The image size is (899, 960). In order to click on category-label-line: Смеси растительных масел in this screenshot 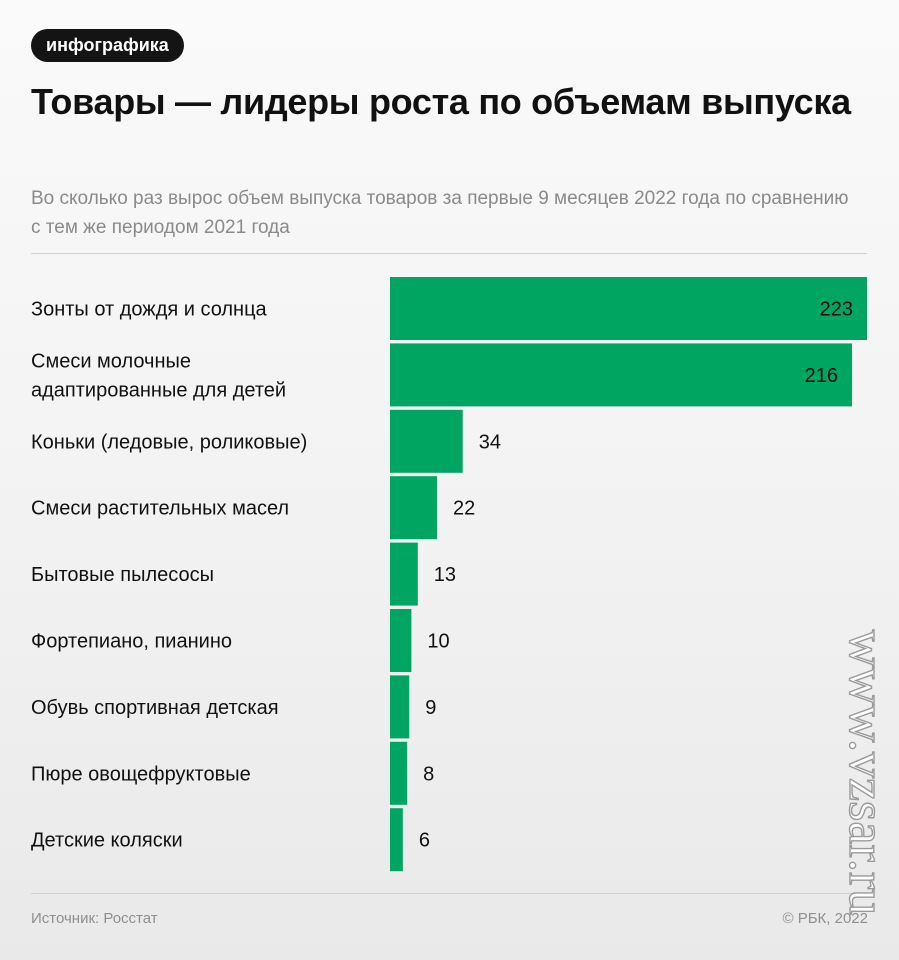, I will do `click(160, 509)`.